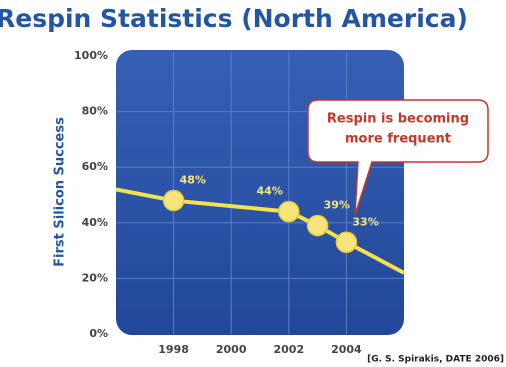 This screenshot has height=367, width=506. Describe the element at coordinates (95, 277) in the screenshot. I see `y-tick-label: 20%` at that location.